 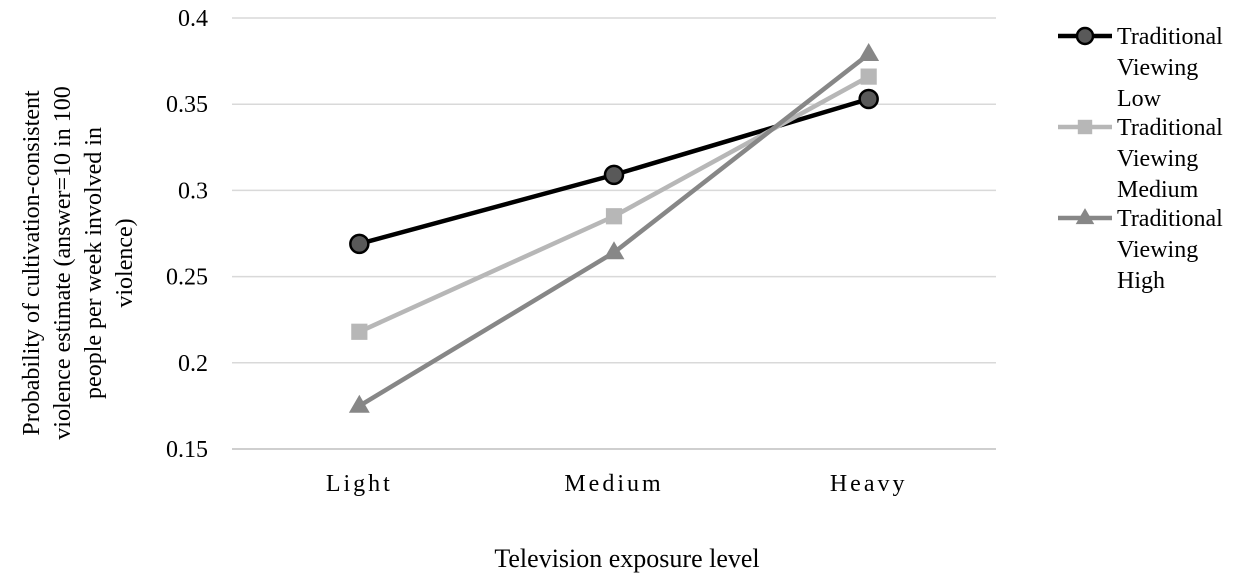 What do you see at coordinates (32, 263) in the screenshot?
I see `y-axis-title-line: Probability of cultivation-consistent` at bounding box center [32, 263].